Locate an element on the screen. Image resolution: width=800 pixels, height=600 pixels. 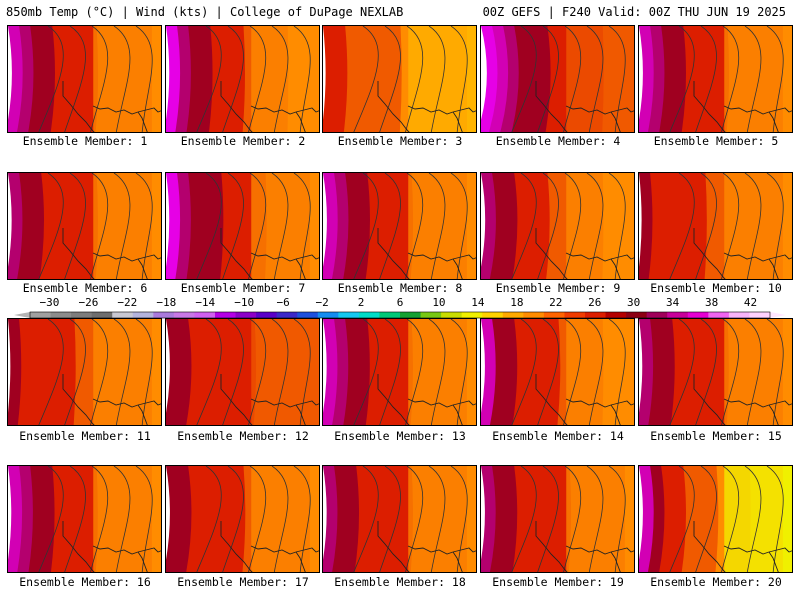
colorbar-tick-label: −18 is located at coordinates (166, 302).